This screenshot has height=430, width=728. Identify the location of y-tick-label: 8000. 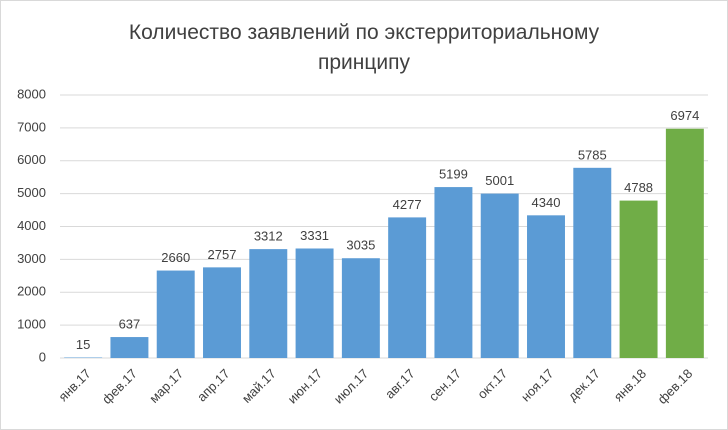
(31, 93).